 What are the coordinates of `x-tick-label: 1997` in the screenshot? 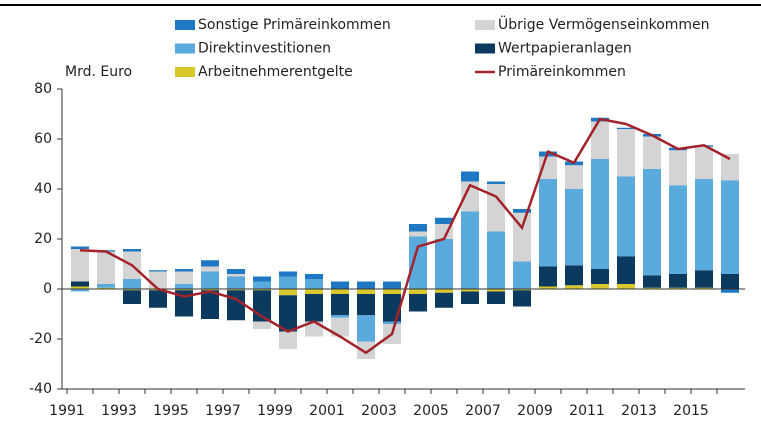 It's located at (223, 411).